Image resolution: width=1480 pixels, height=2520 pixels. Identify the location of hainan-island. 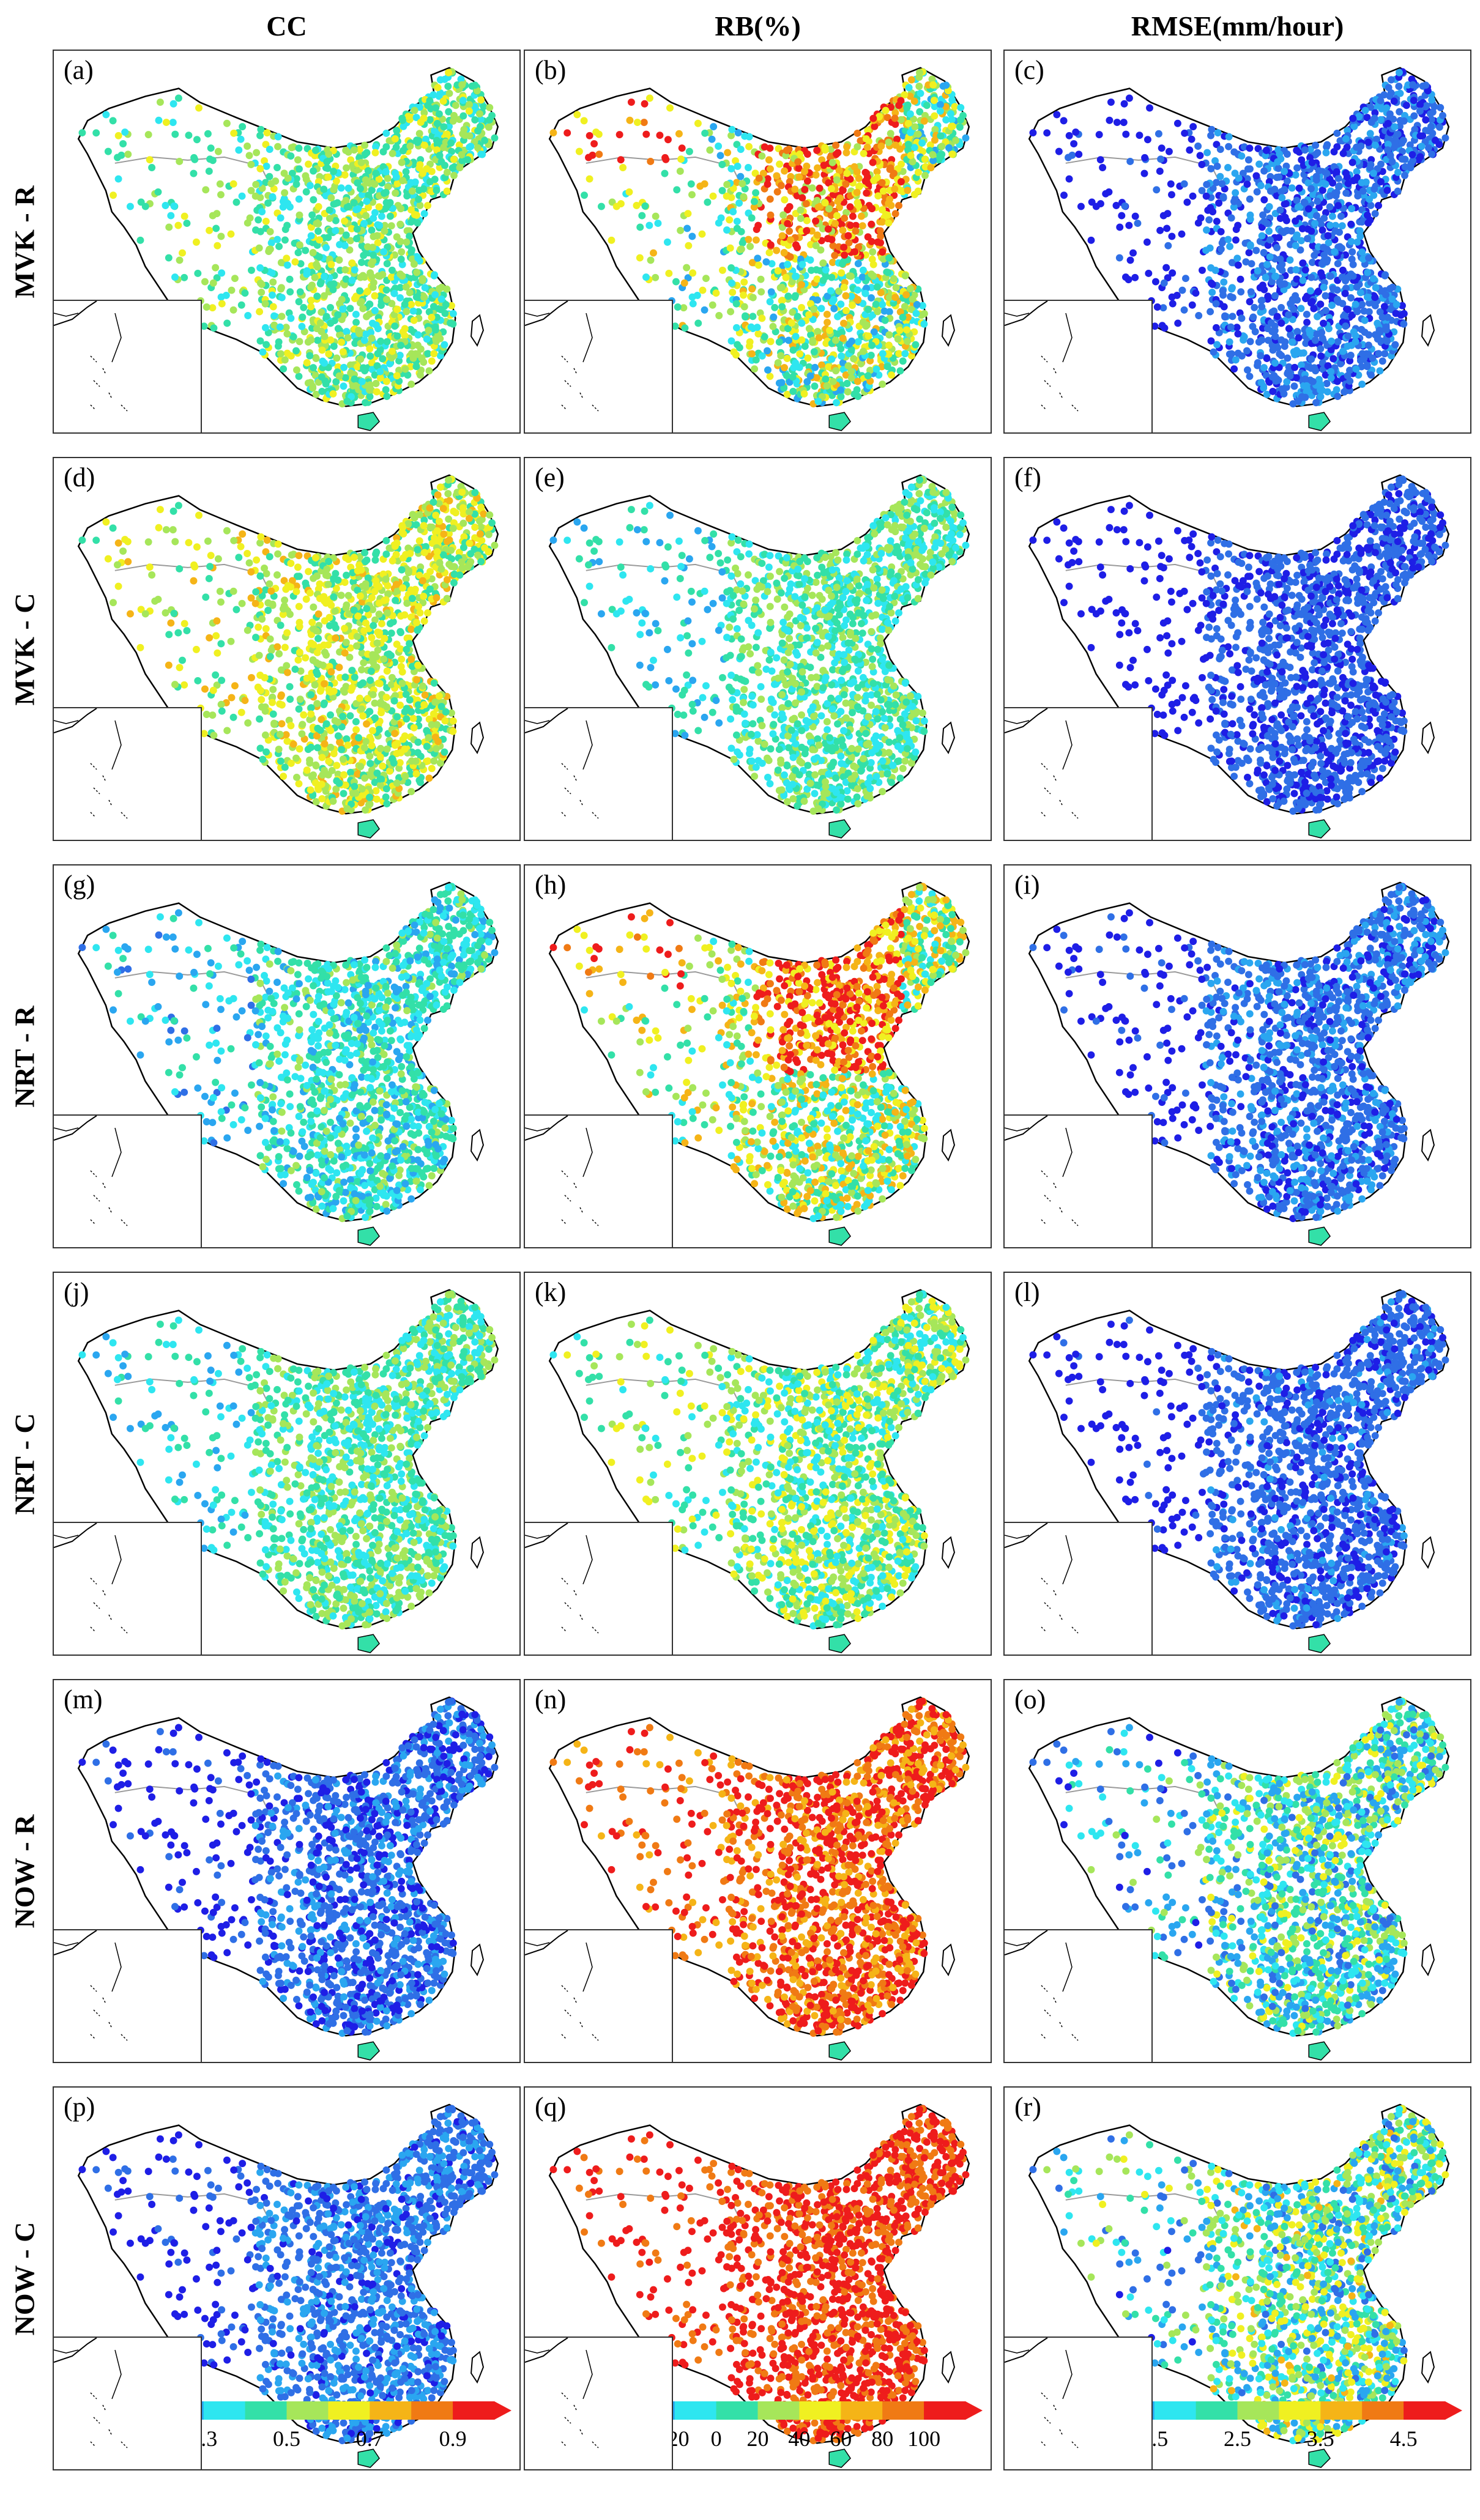
(1319, 421).